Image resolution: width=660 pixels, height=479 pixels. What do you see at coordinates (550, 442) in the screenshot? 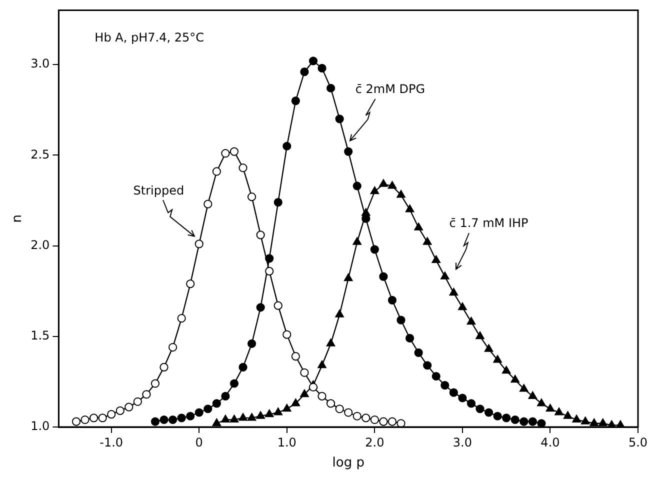
I see `x-tick-label: 4.0` at bounding box center [550, 442].